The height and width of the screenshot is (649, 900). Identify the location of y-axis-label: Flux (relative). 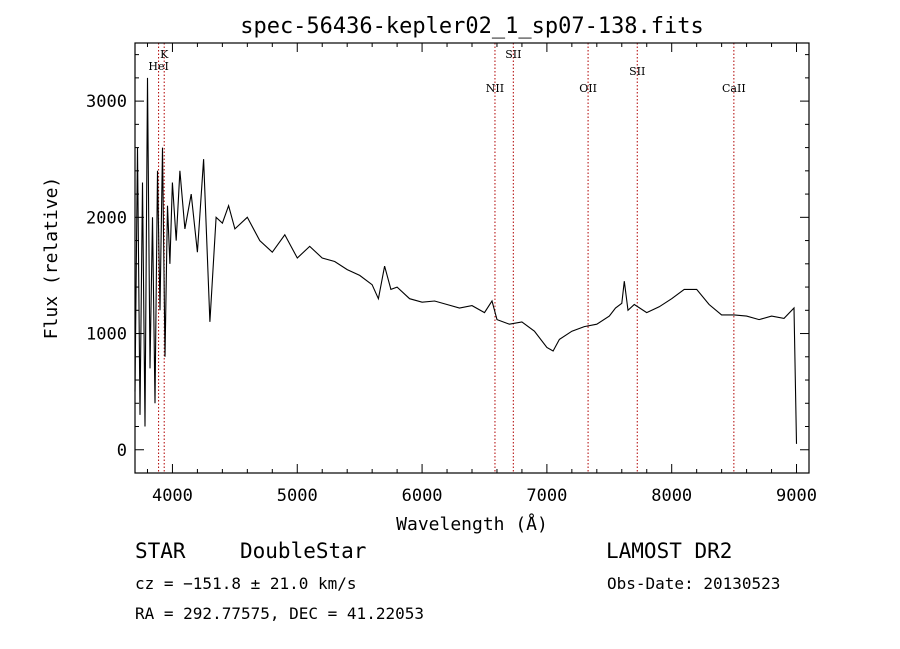
(51, 258).